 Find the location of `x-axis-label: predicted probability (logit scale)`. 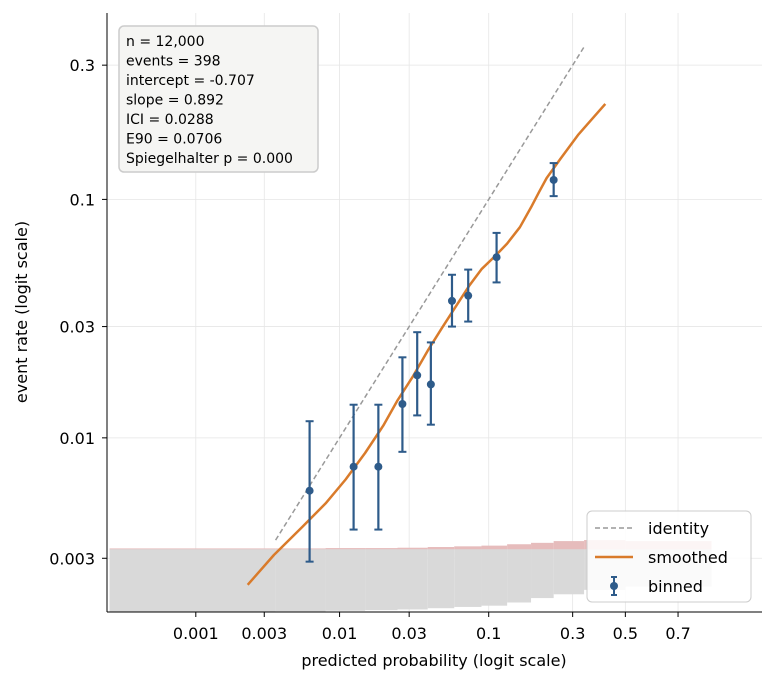

x-axis-label: predicted probability (logit scale) is located at coordinates (433, 660).